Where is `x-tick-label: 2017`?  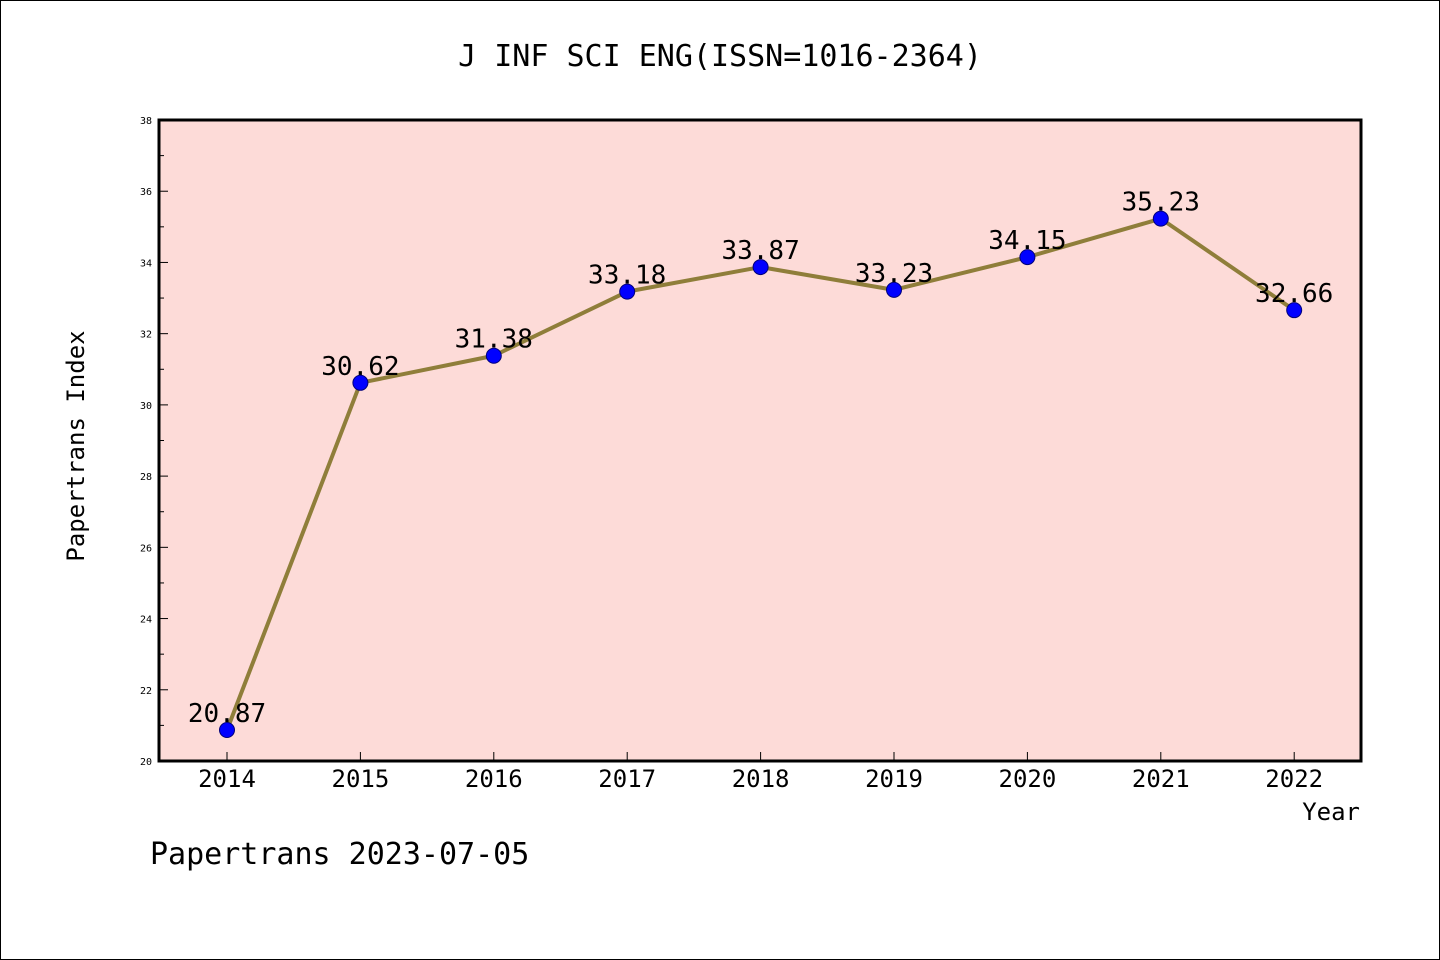
x-tick-label: 2017 is located at coordinates (627, 779).